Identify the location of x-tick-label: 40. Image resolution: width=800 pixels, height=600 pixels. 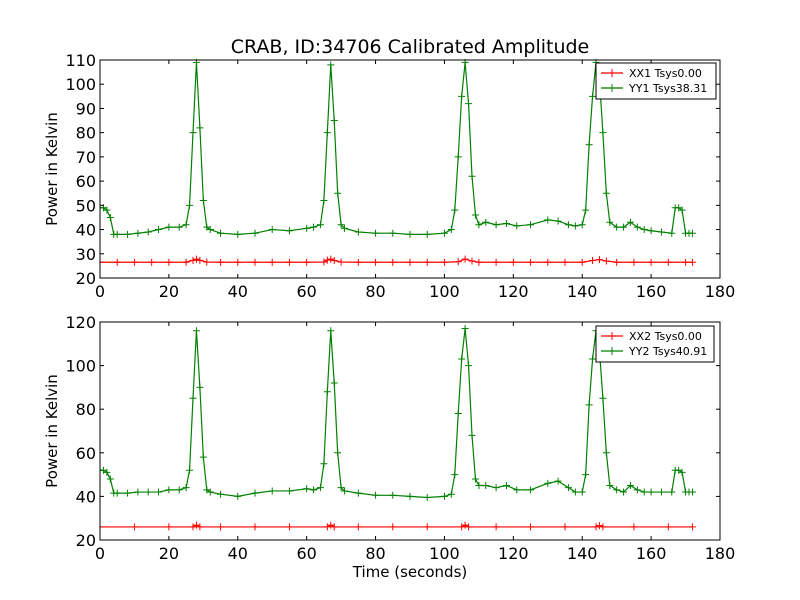
(238, 553).